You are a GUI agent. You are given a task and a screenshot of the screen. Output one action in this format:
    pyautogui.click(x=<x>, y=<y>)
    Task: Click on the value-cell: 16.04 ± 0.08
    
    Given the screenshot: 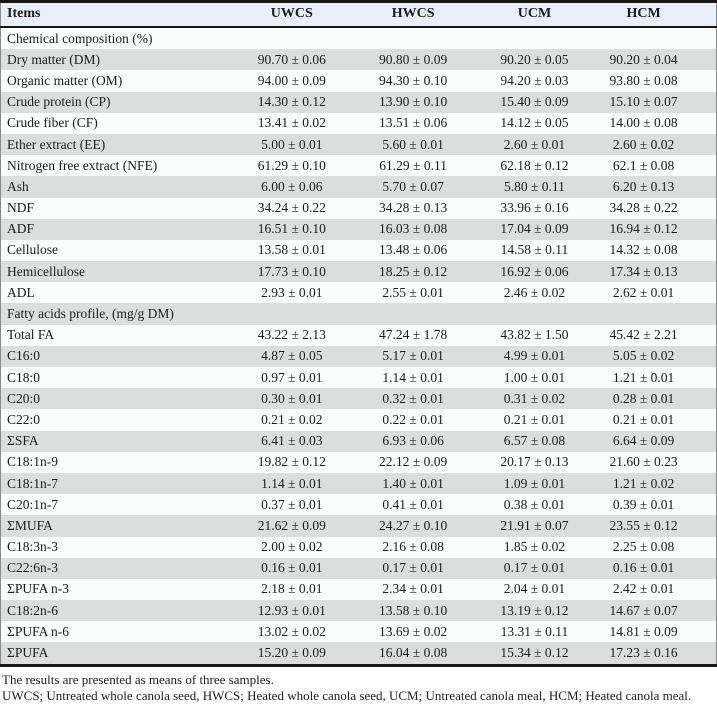 What is the action you would take?
    pyautogui.click(x=413, y=654)
    